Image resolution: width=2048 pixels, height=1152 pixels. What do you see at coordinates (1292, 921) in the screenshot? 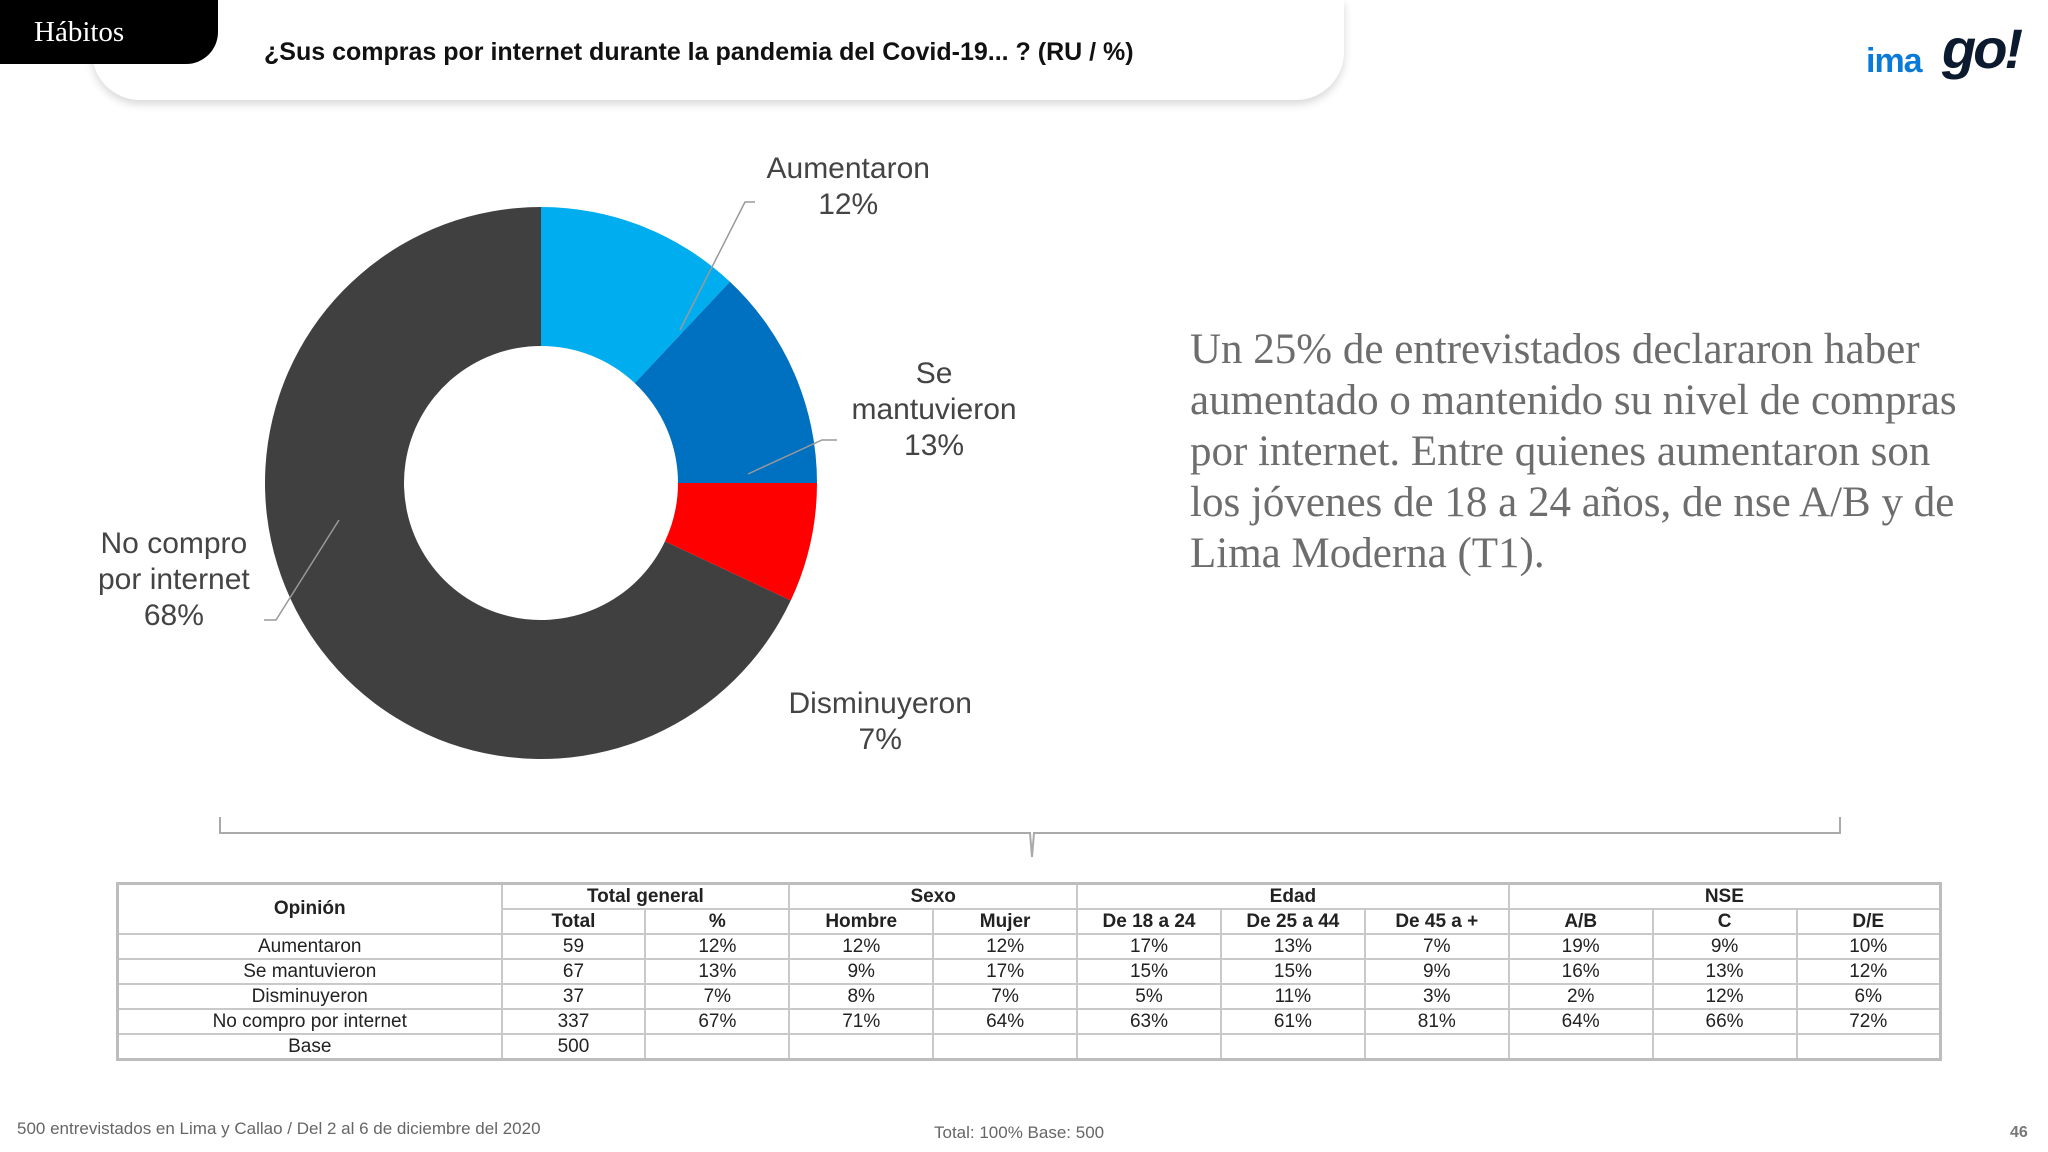
I see `table-column-header: De 25 a 44` at bounding box center [1292, 921].